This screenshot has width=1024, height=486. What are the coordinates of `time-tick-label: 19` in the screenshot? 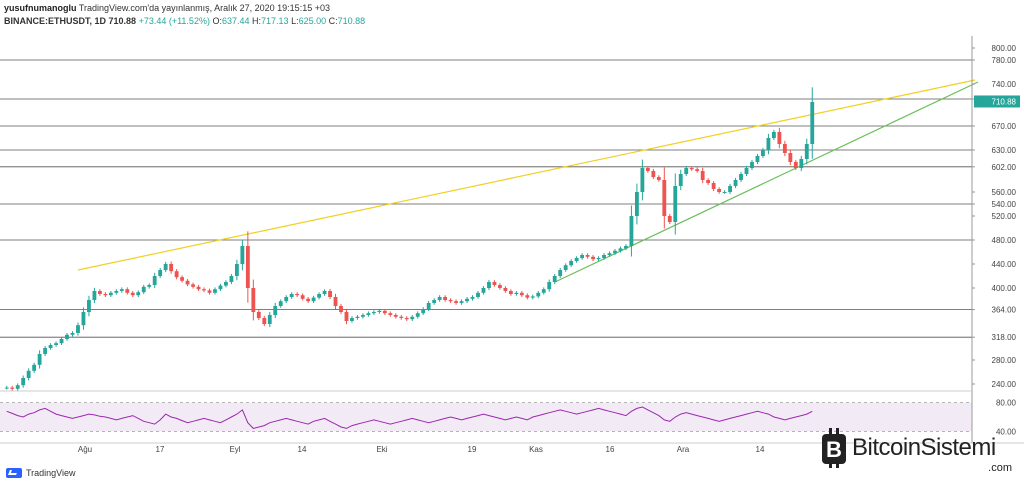 It's located at (472, 449).